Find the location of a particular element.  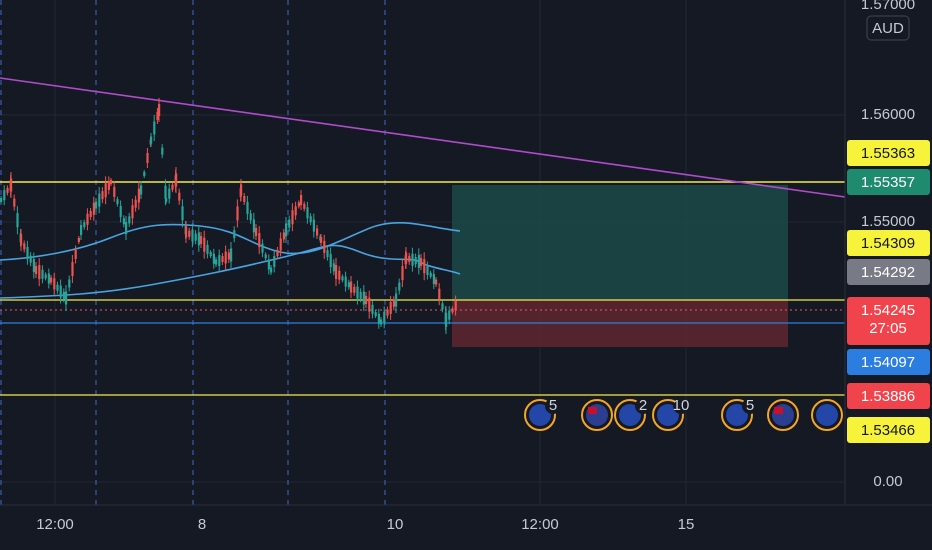

event-count: 2 is located at coordinates (643, 405).